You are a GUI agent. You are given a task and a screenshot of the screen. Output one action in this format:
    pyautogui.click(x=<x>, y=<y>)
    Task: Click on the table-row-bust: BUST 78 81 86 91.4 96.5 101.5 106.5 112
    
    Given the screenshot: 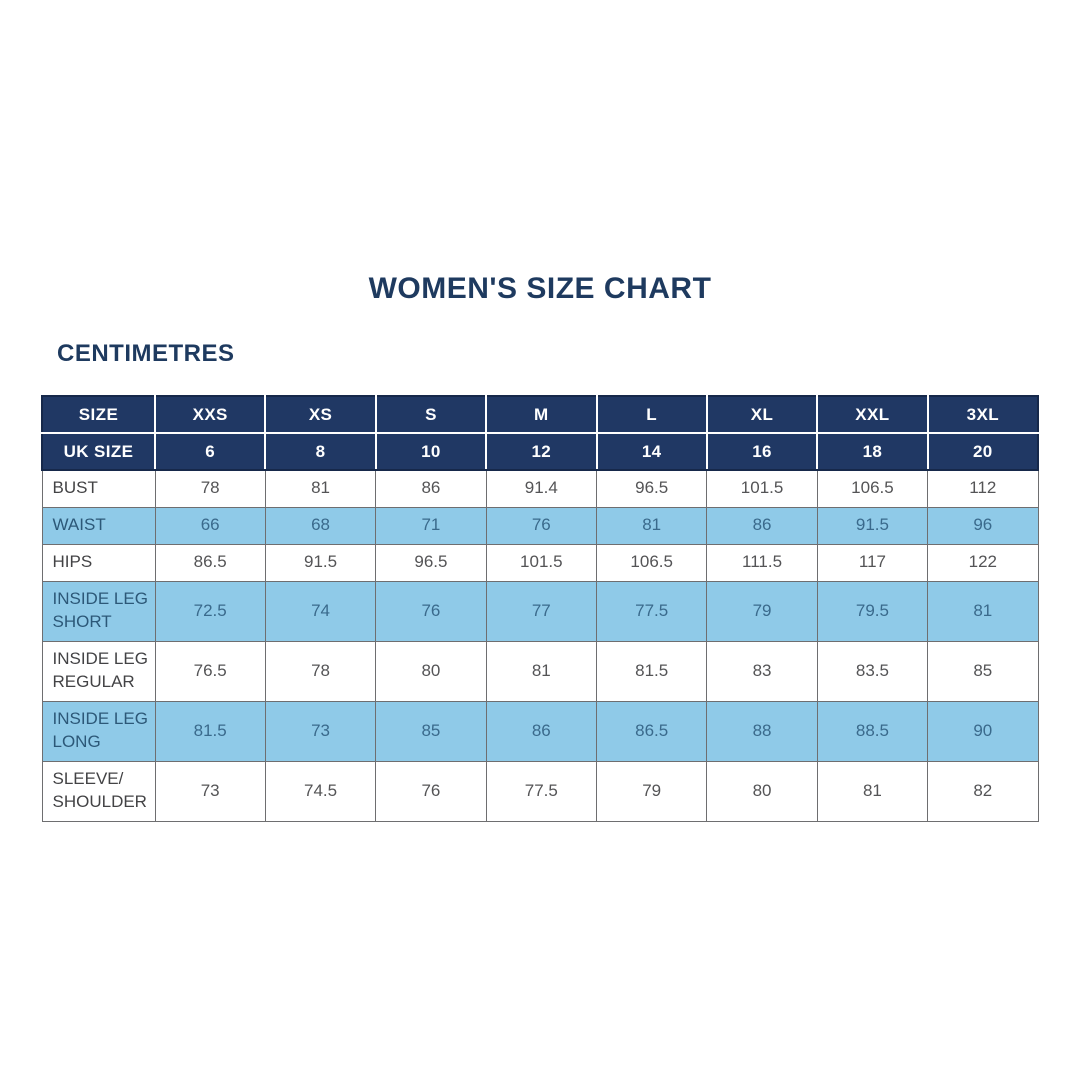 What is the action you would take?
    pyautogui.click(x=540, y=488)
    